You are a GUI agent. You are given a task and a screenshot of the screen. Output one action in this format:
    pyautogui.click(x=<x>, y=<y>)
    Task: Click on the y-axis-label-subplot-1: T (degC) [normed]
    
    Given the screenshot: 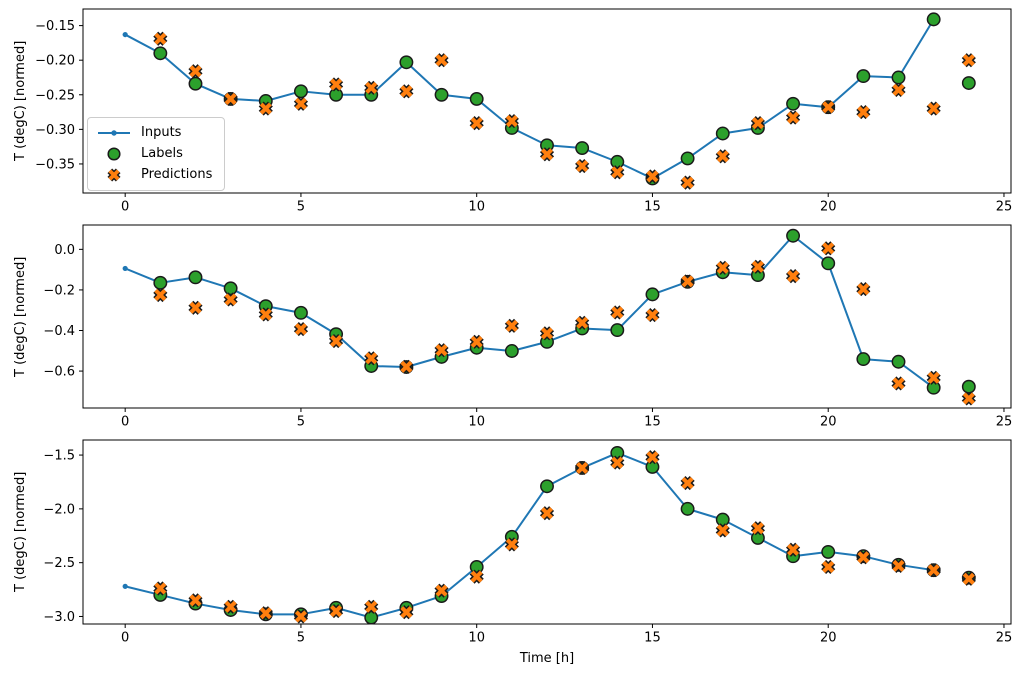 What is the action you would take?
    pyautogui.click(x=20, y=101)
    